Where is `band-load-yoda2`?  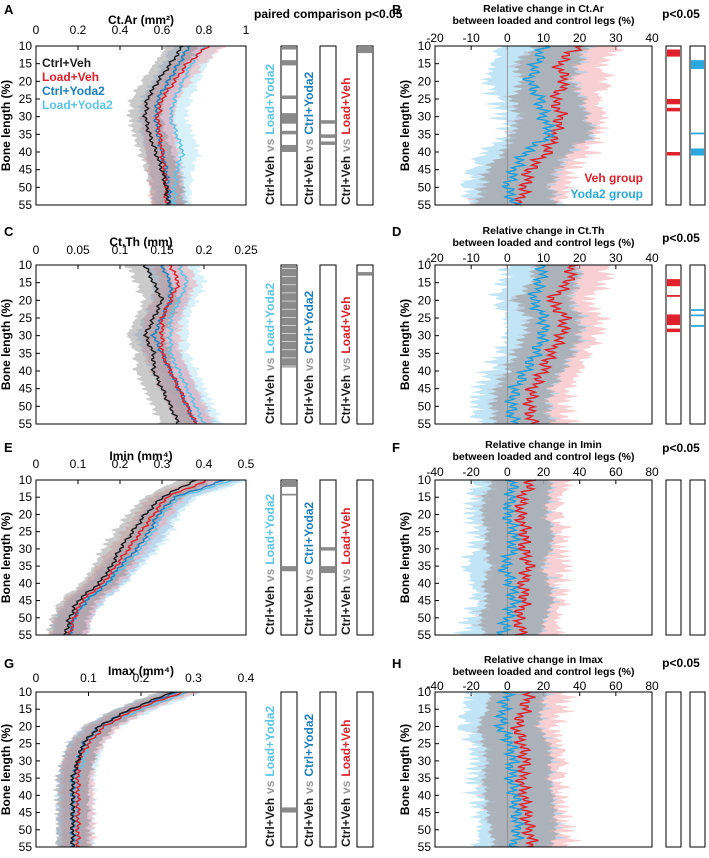 band-load-yoda2 is located at coordinates (150, 557).